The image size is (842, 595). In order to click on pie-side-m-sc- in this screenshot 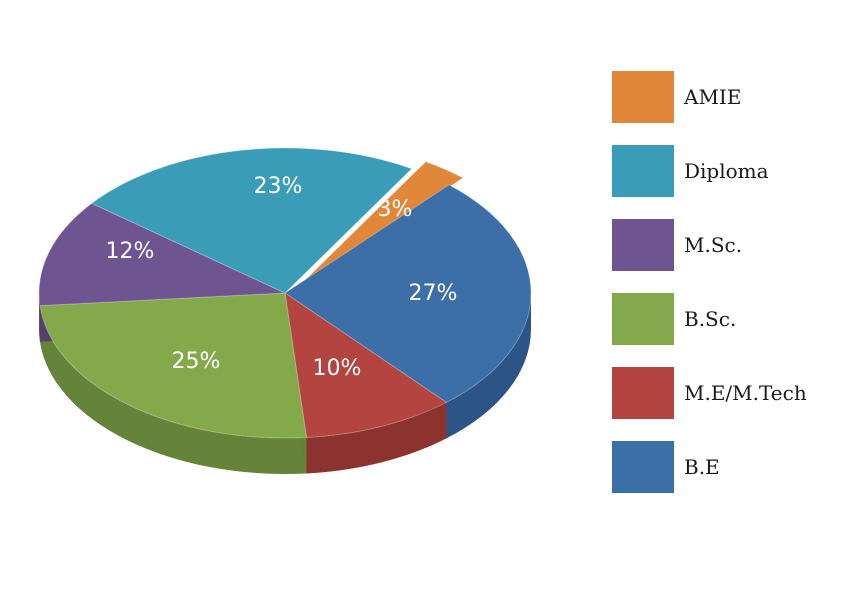, I will do `click(39, 317)`.